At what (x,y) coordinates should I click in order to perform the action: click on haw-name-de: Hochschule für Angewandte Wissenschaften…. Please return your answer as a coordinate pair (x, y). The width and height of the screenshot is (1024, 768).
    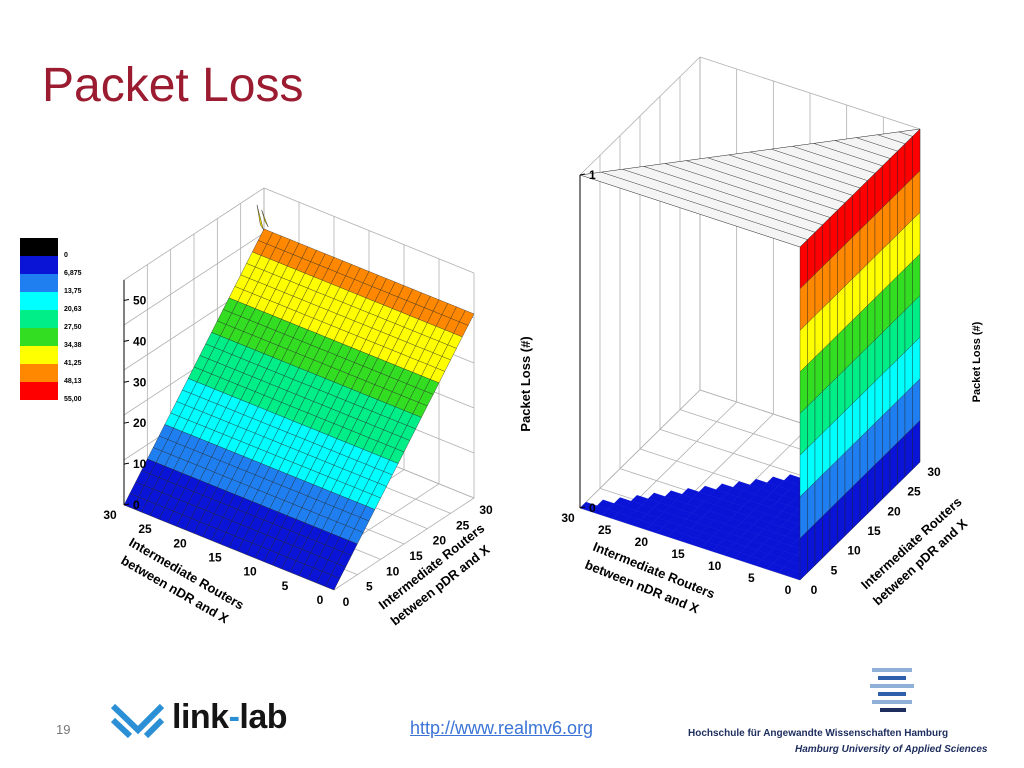
    Looking at the image, I should click on (818, 733).